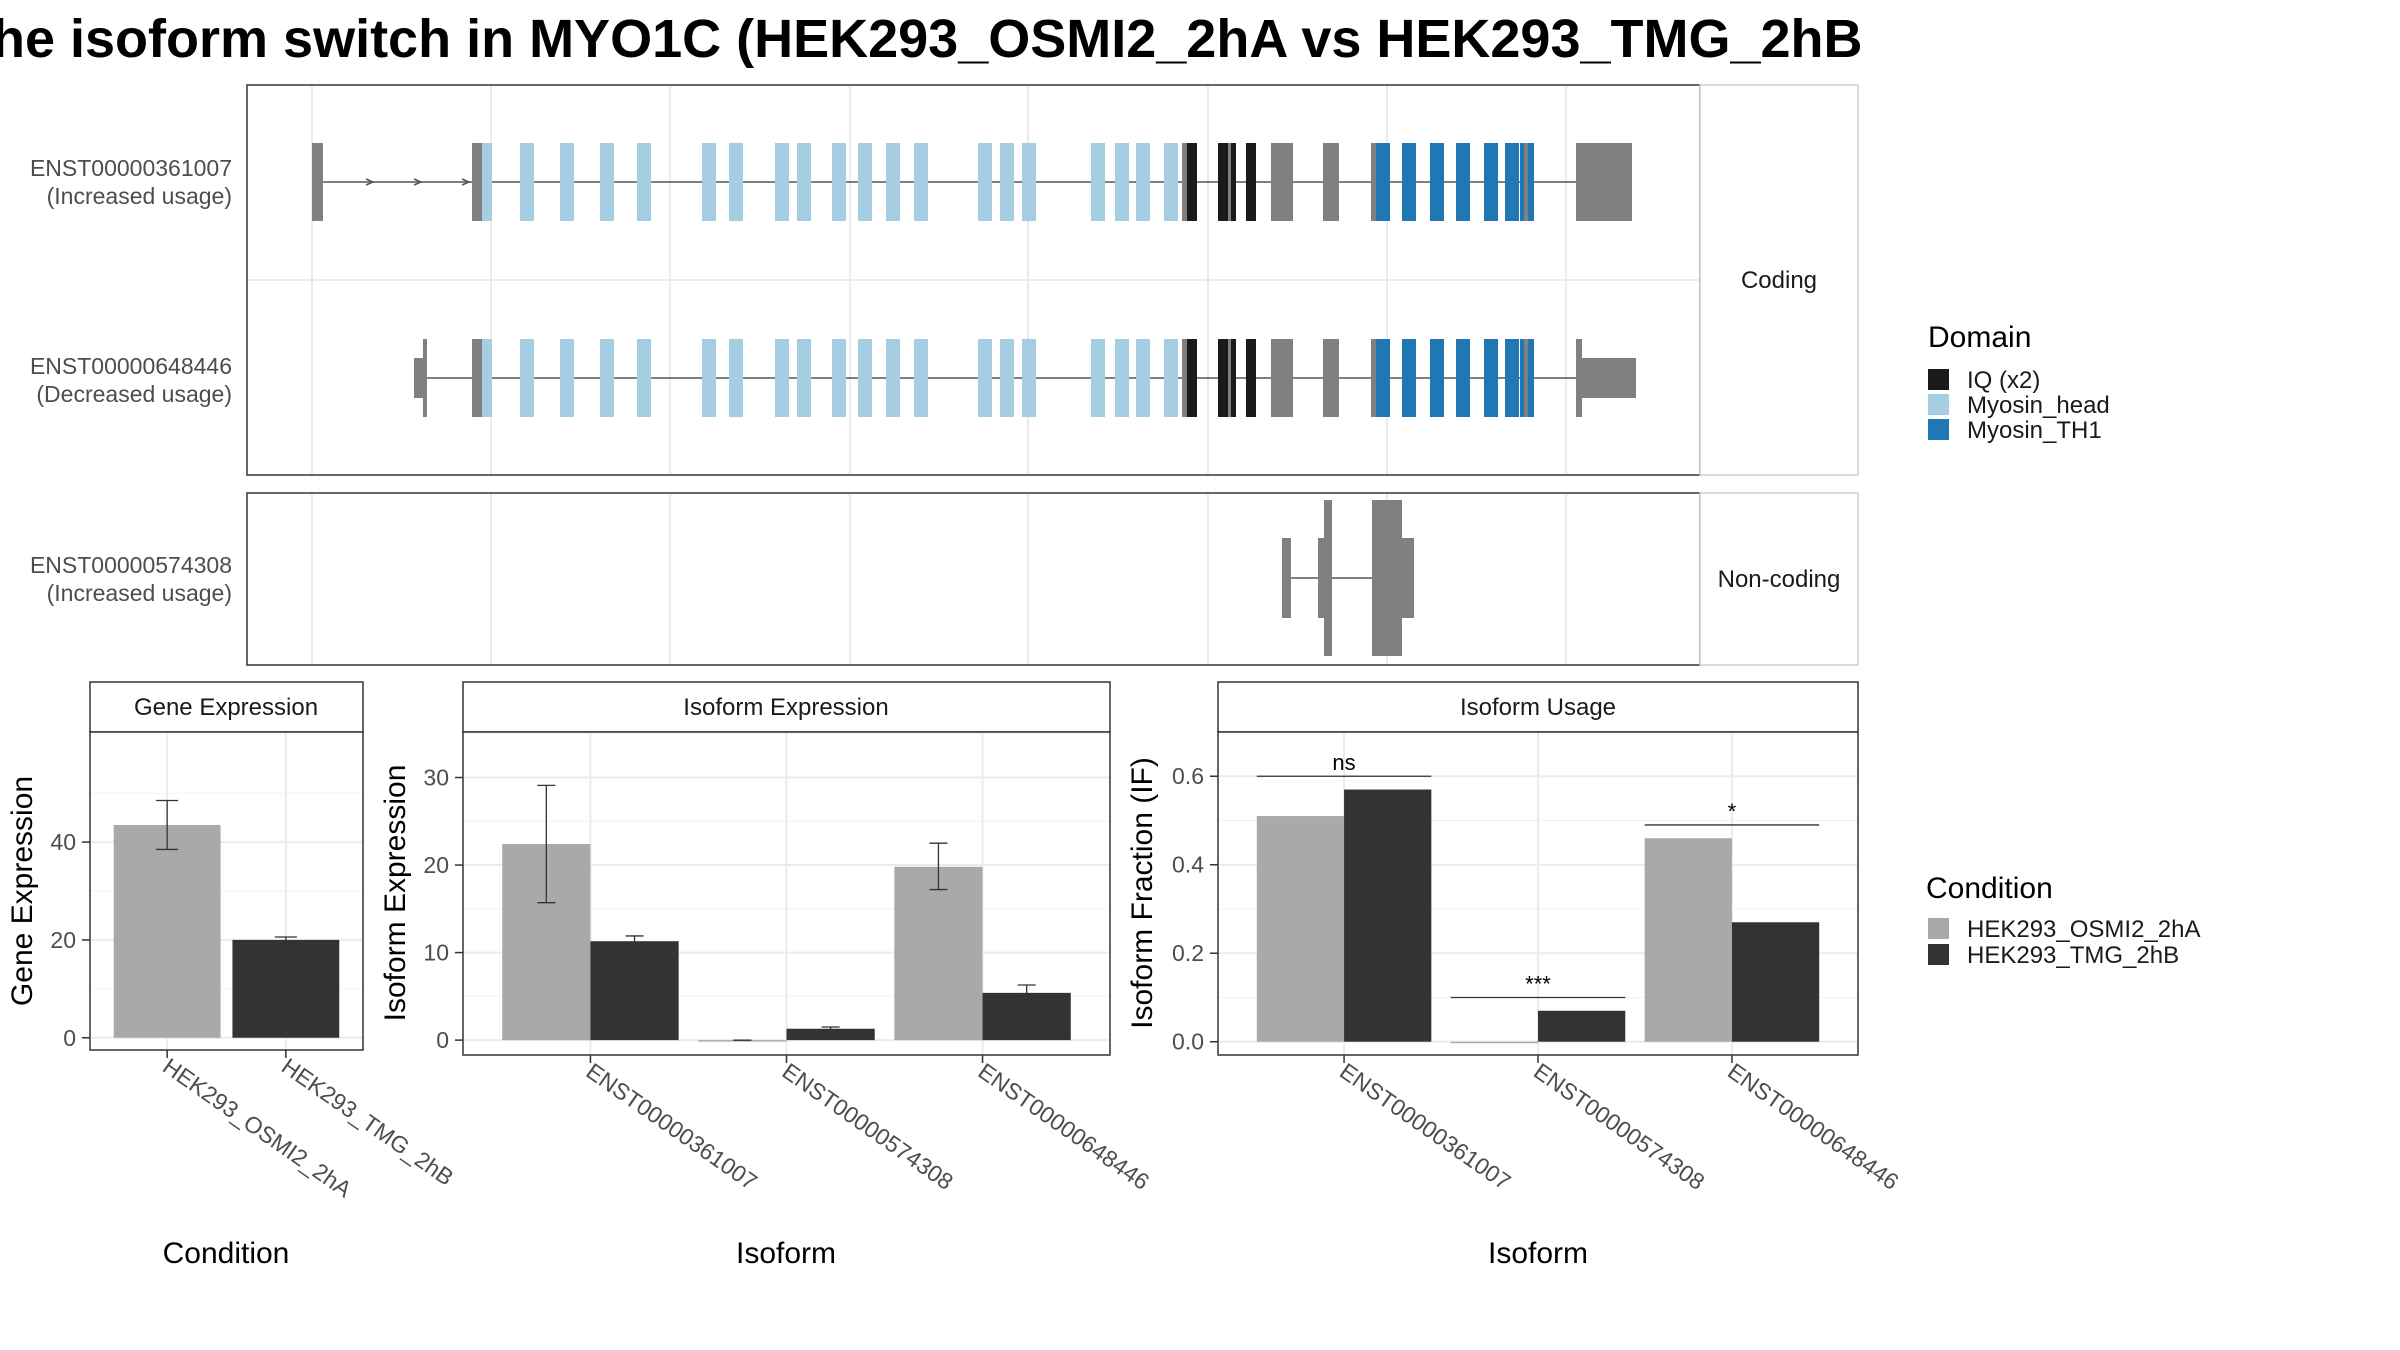 Image resolution: width=2400 pixels, height=1350 pixels. What do you see at coordinates (868, 1126) in the screenshot?
I see `x-tick-label: ENST00000574308` at bounding box center [868, 1126].